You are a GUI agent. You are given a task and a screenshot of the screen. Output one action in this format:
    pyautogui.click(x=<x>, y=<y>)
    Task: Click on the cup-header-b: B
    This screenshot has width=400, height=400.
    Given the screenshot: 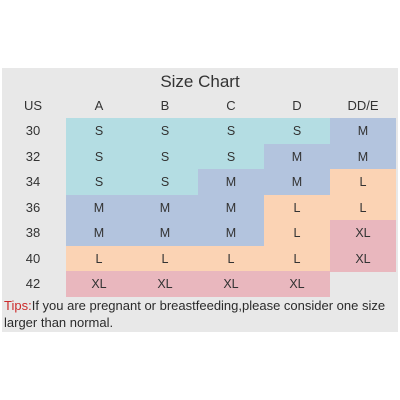 What is the action you would take?
    pyautogui.click(x=165, y=105)
    